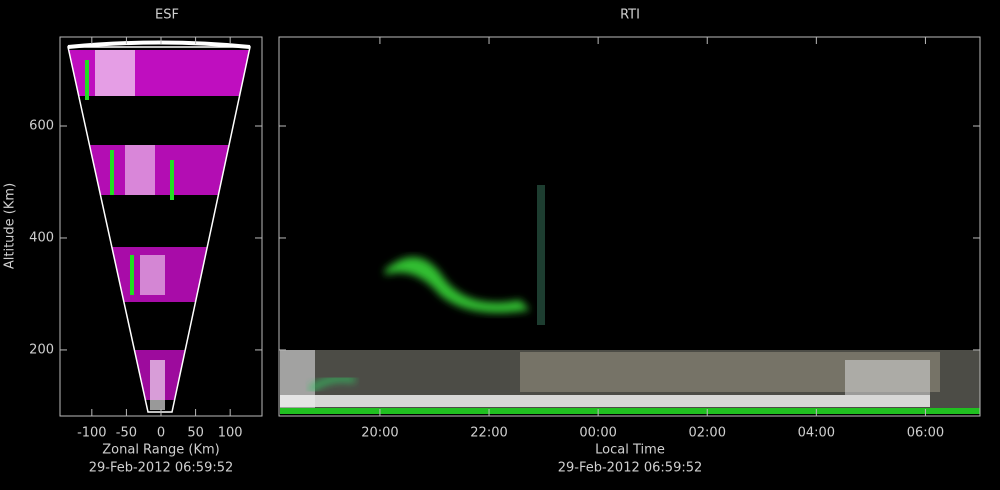  What do you see at coordinates (167, 15) in the screenshot?
I see `panel-title: ESF` at bounding box center [167, 15].